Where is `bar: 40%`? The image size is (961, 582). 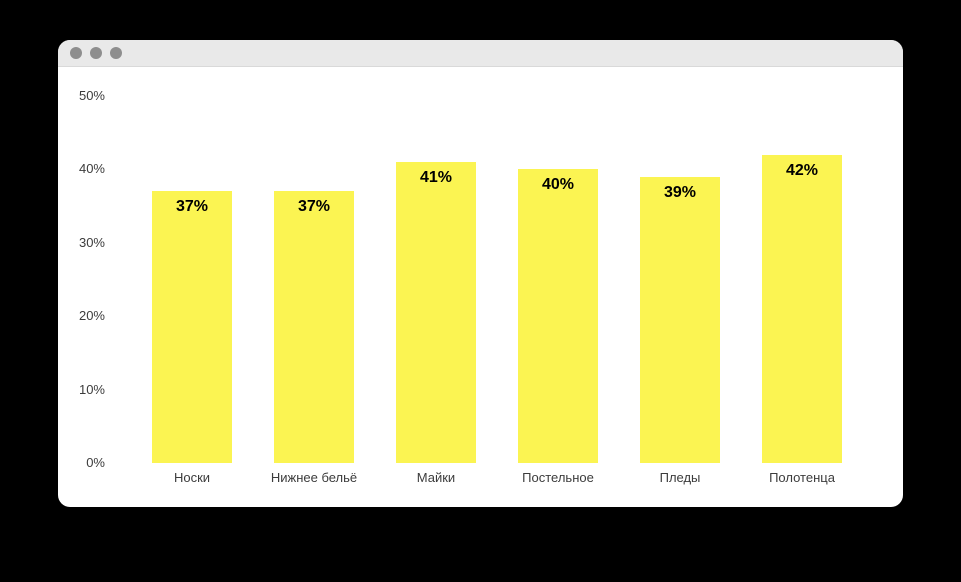
bar: 40% is located at coordinates (558, 316).